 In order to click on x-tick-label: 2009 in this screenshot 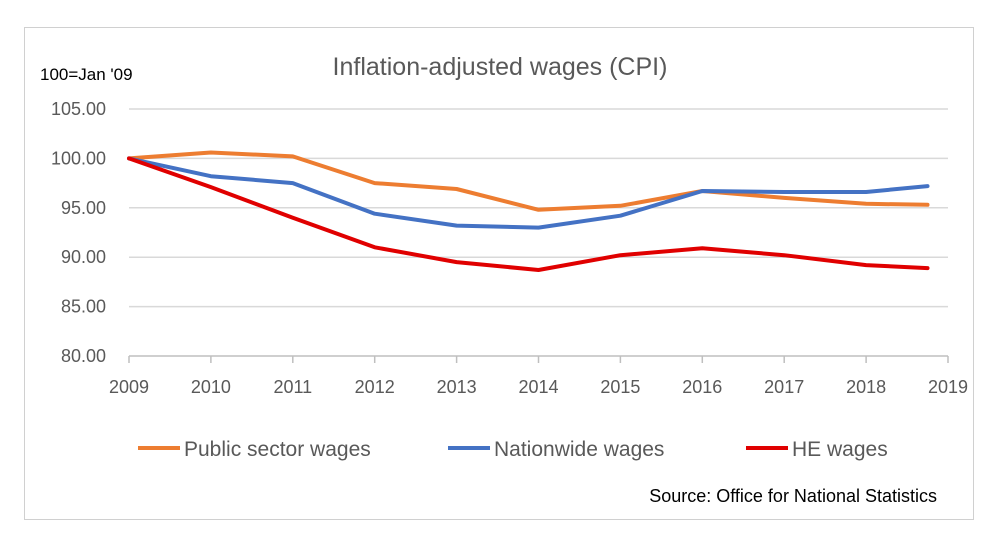, I will do `click(129, 387)`.